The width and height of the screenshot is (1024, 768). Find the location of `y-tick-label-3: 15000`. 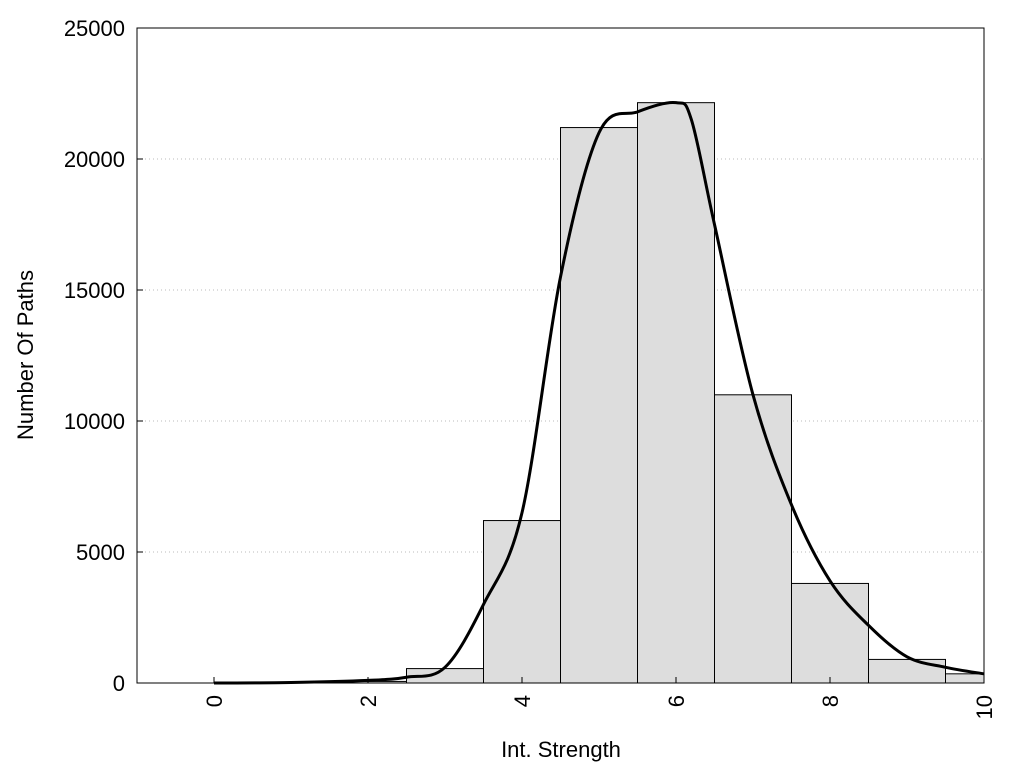

y-tick-label-3: 15000 is located at coordinates (94, 290).